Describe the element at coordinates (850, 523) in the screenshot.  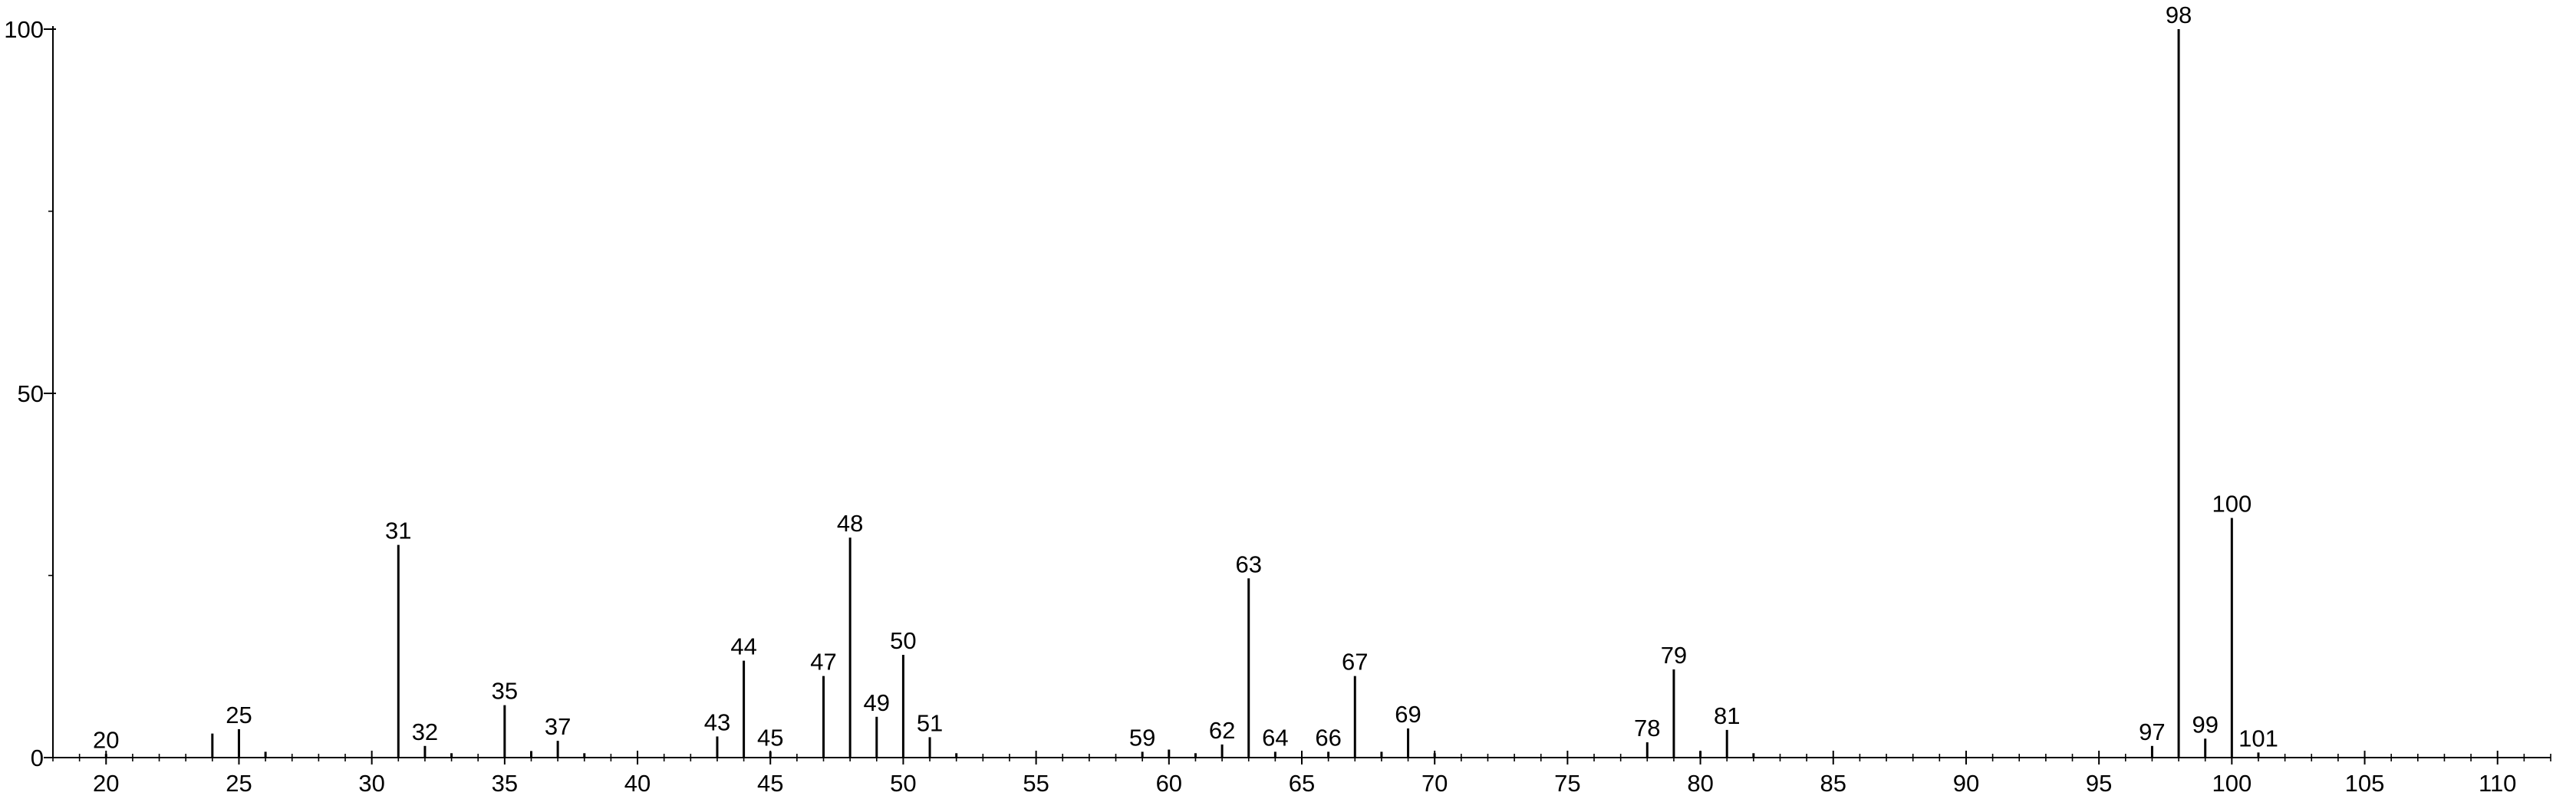
I see `peak-label: 48` at that location.